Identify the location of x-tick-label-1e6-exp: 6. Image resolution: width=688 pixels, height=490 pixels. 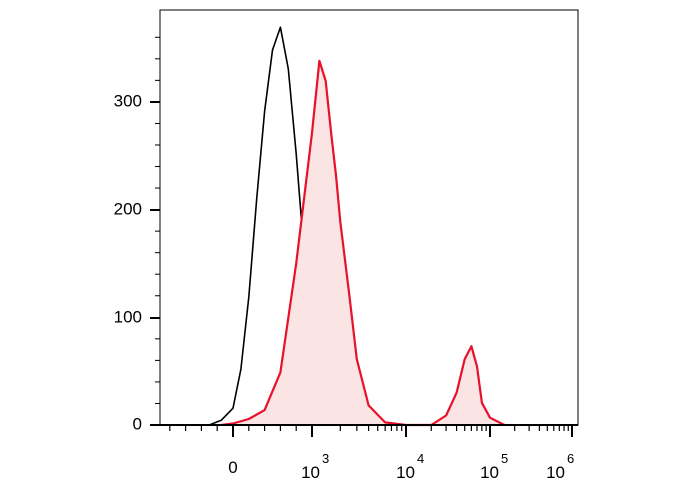
(570, 458).